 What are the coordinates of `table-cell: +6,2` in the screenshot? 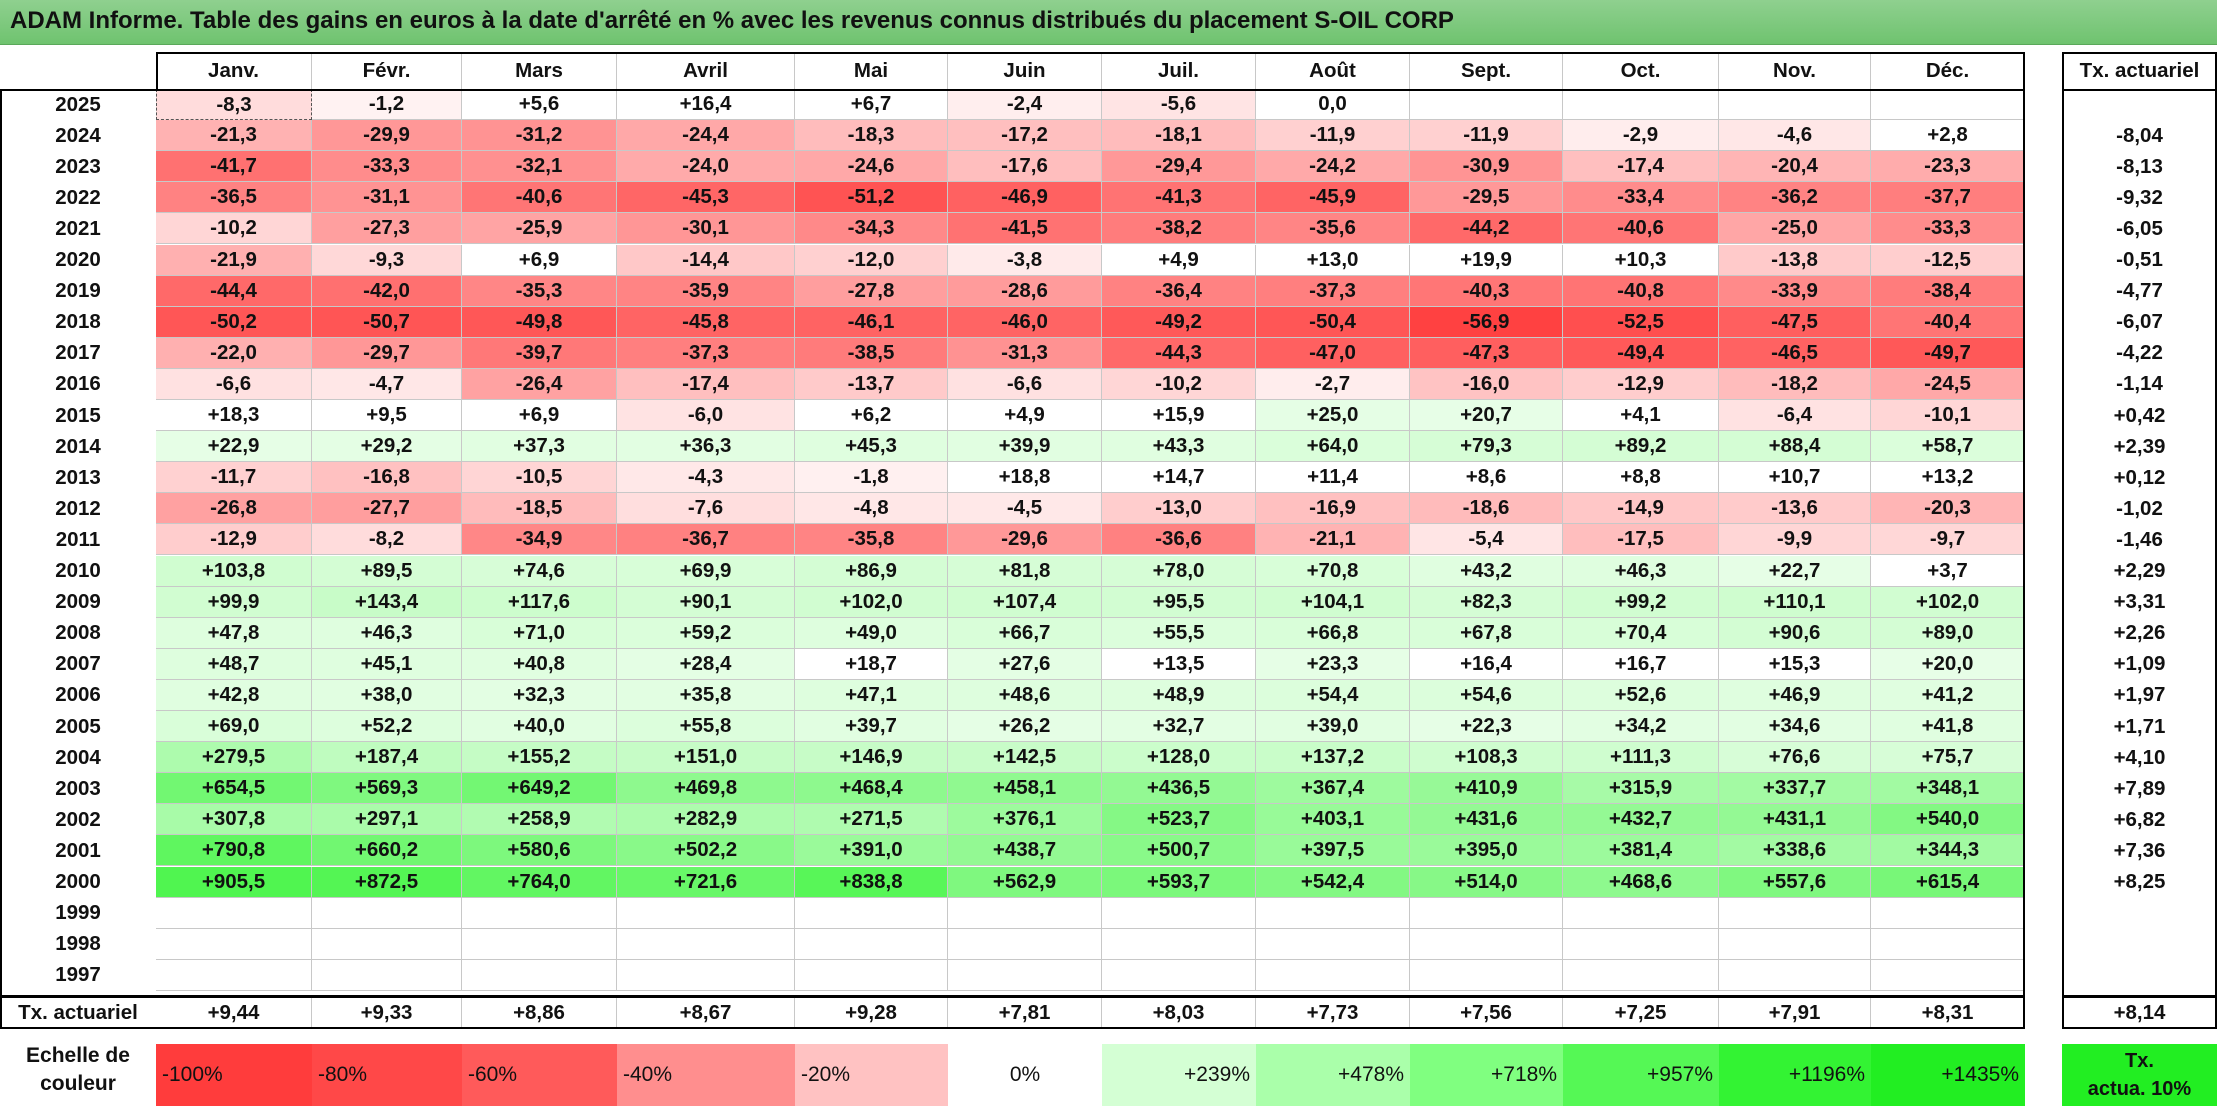 It's located at (871, 416).